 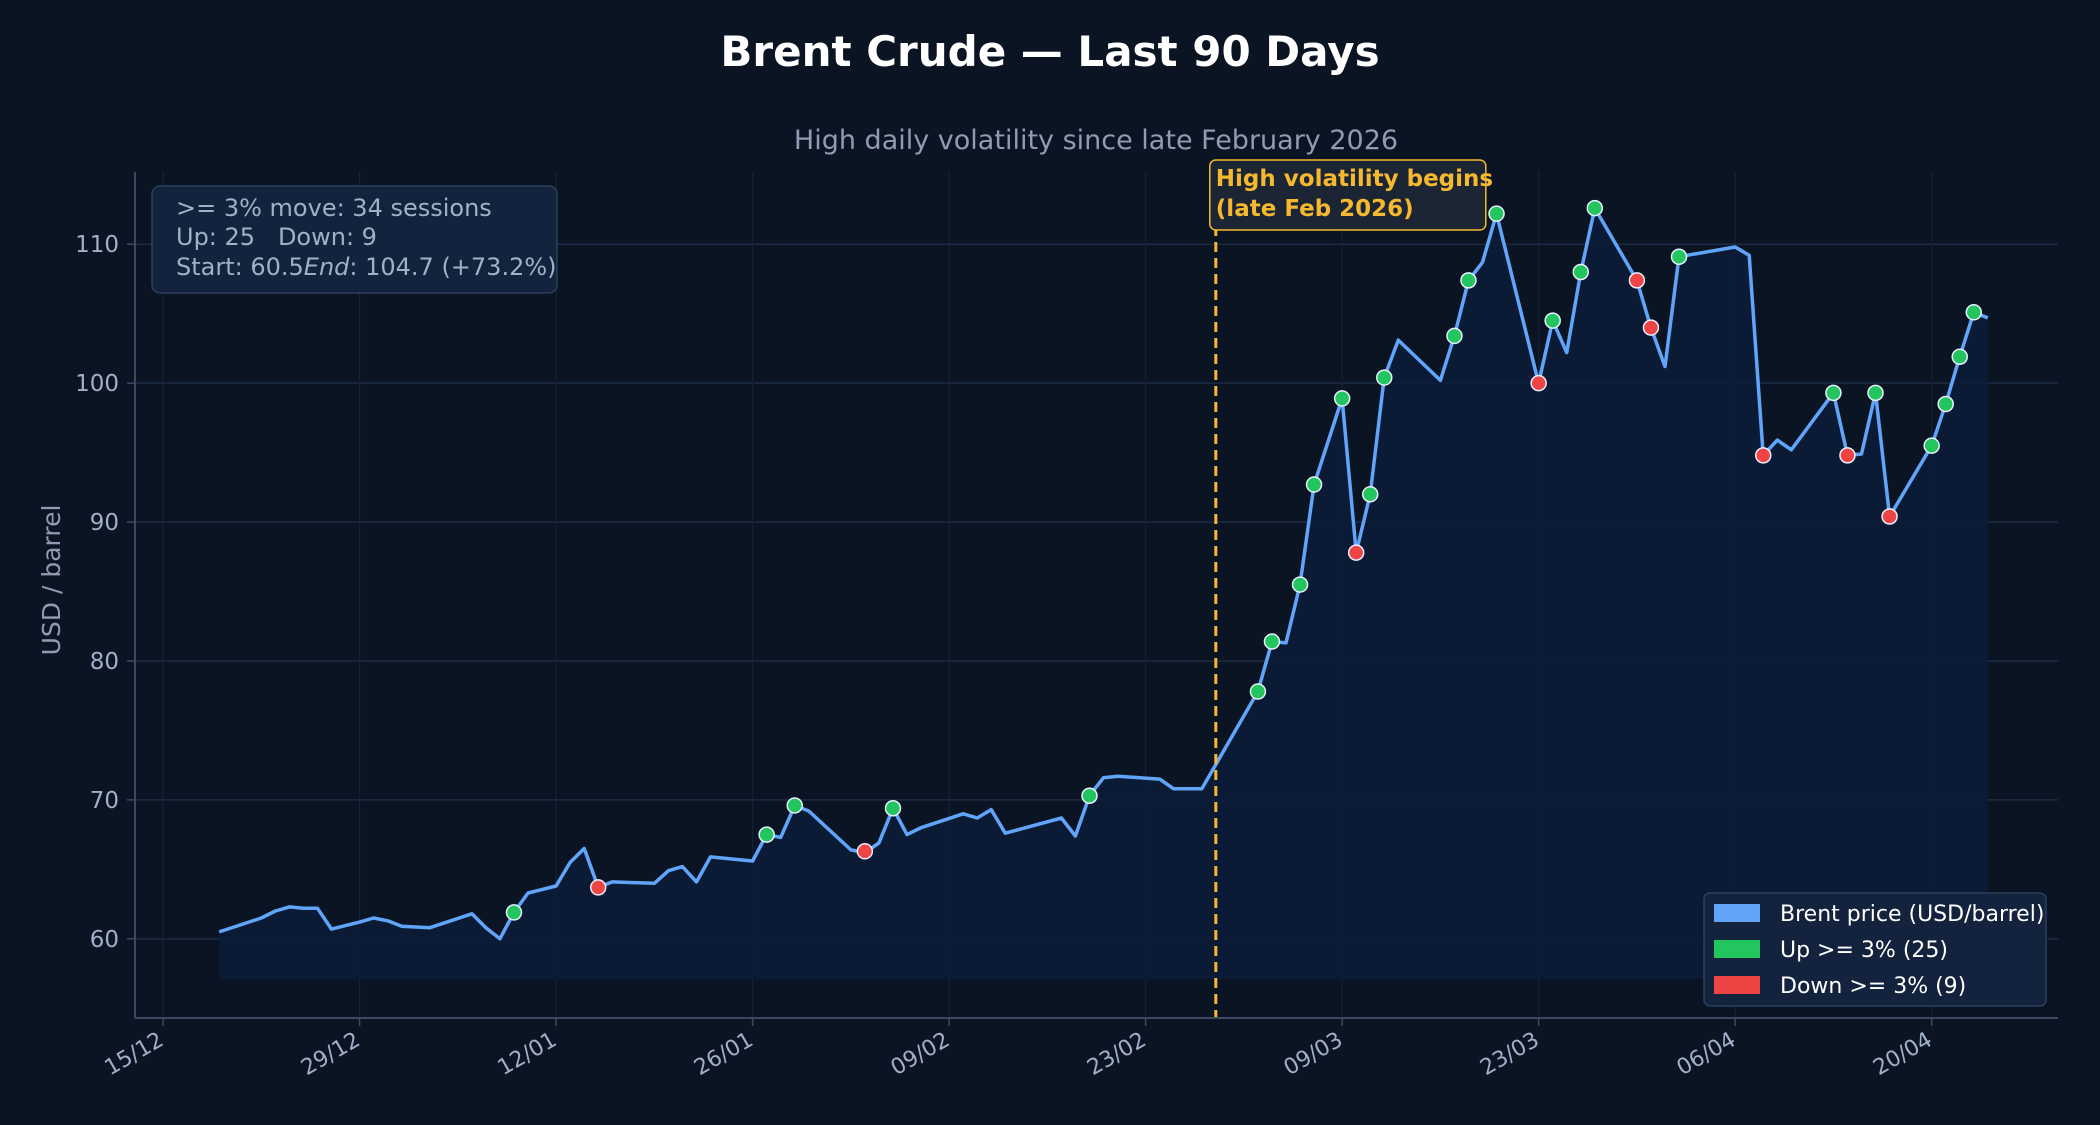 What do you see at coordinates (1737, 949) in the screenshot?
I see `legend-swatch-up` at bounding box center [1737, 949].